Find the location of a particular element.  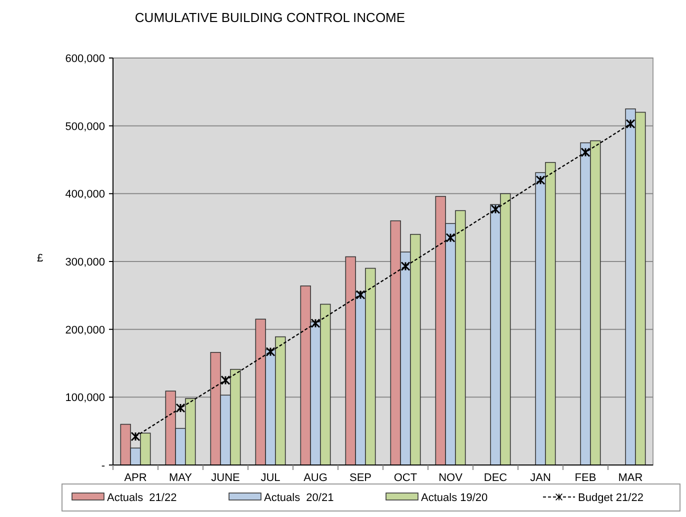

x-tick-label: NOV is located at coordinates (451, 478).